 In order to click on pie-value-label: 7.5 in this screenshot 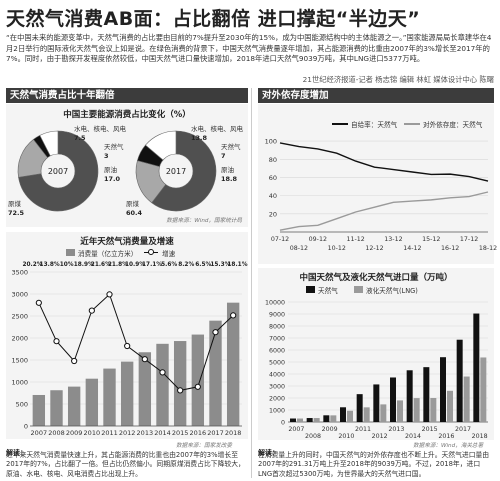, I will do `click(80, 138)`.